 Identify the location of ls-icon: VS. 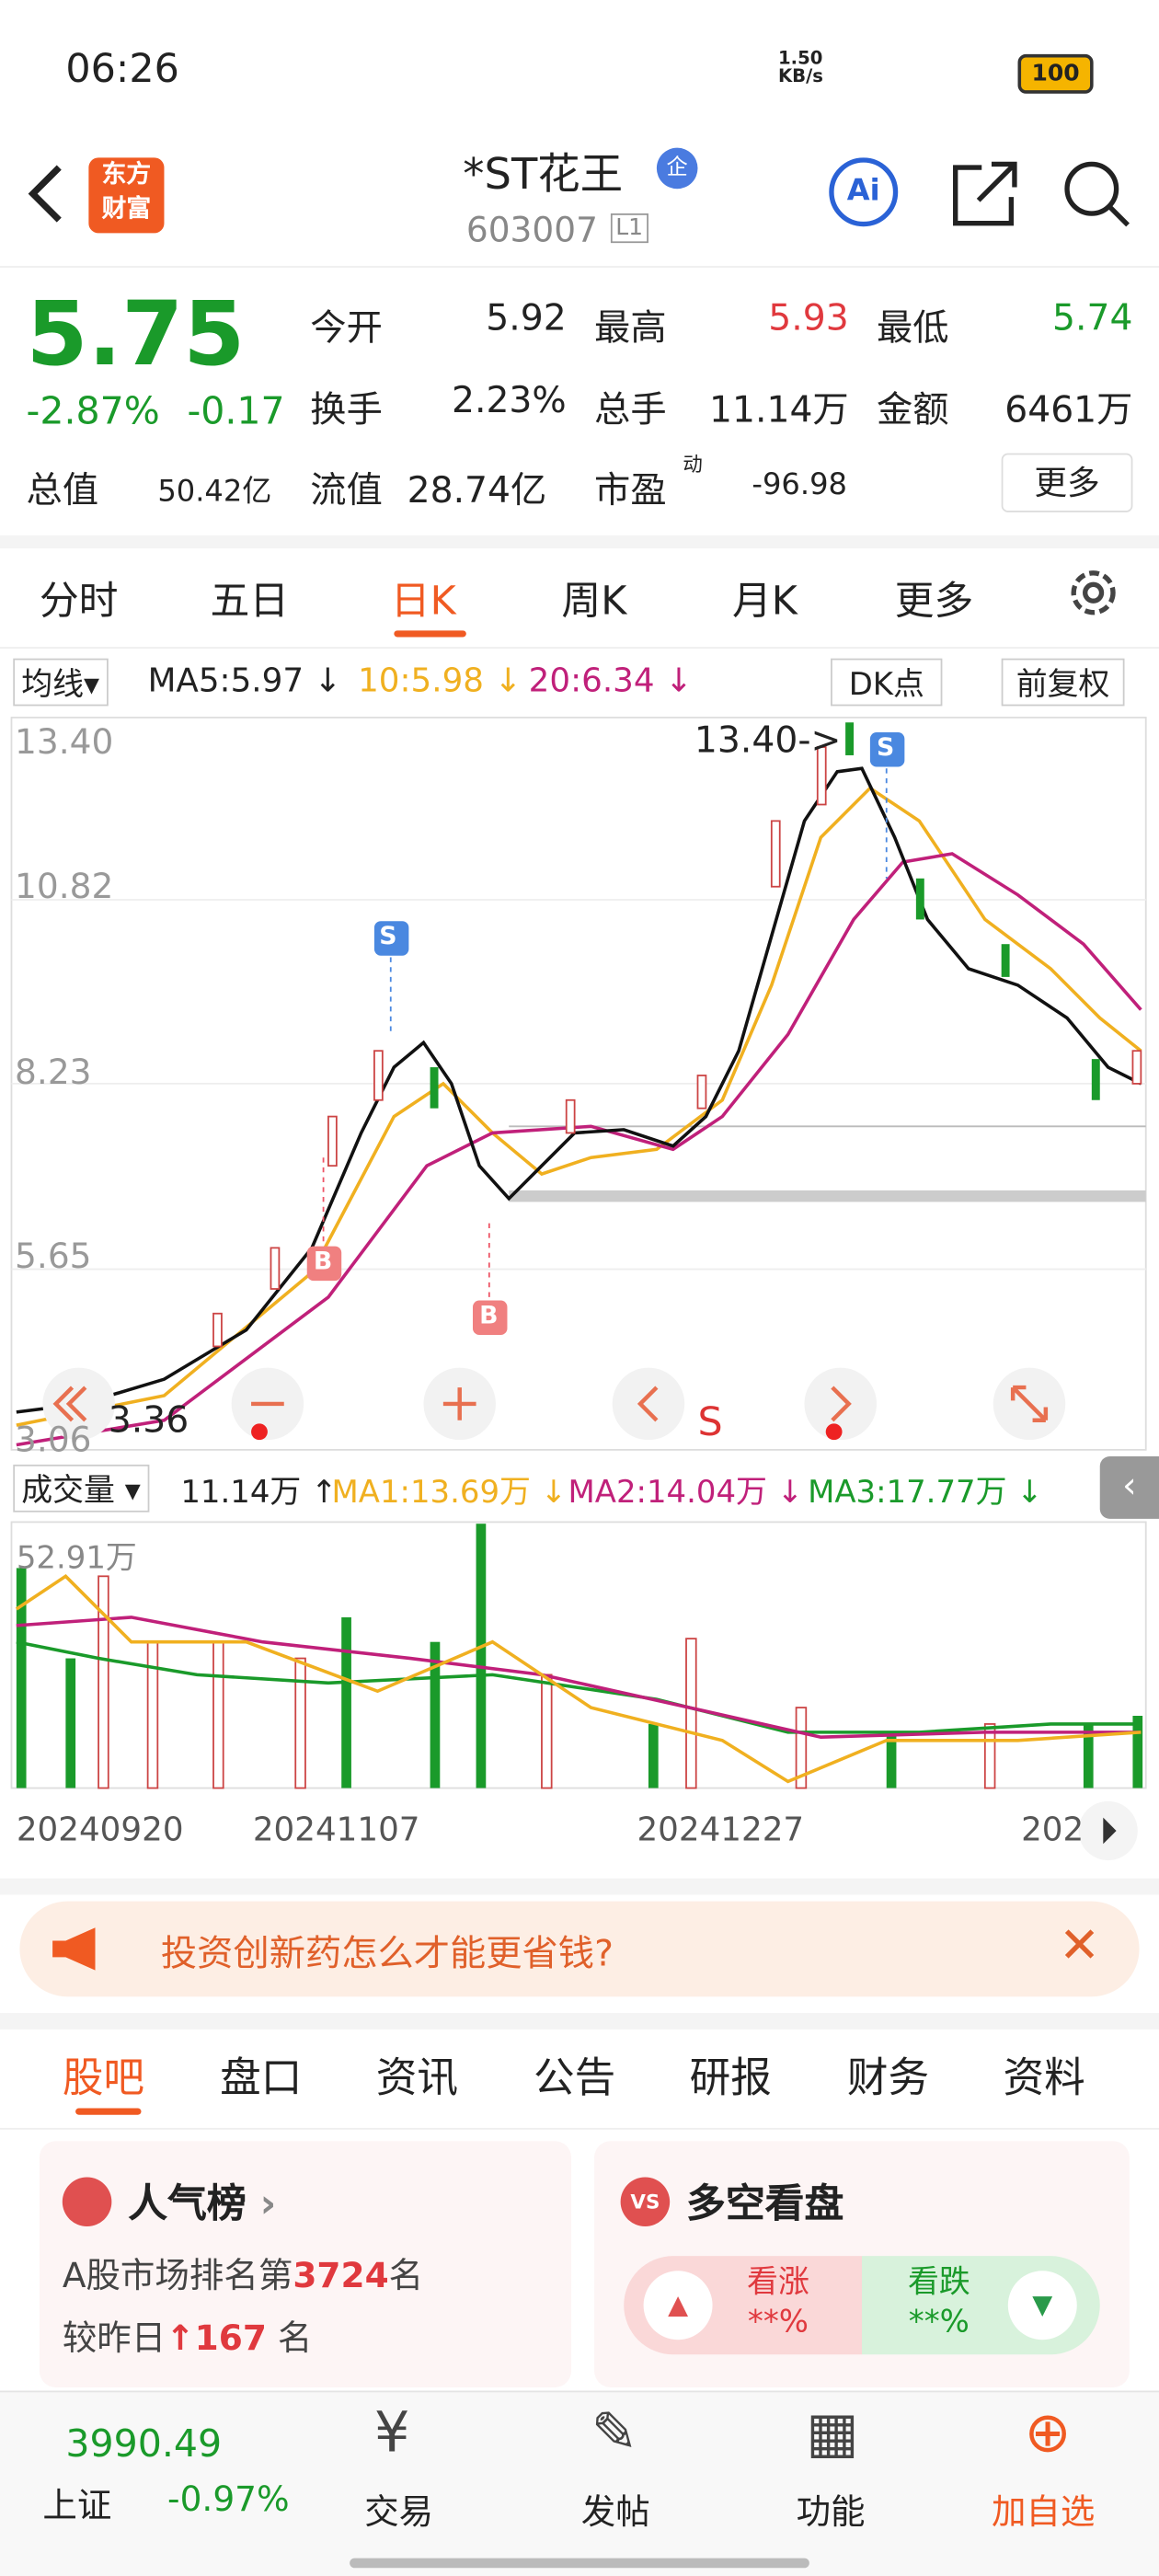
(645, 2202).